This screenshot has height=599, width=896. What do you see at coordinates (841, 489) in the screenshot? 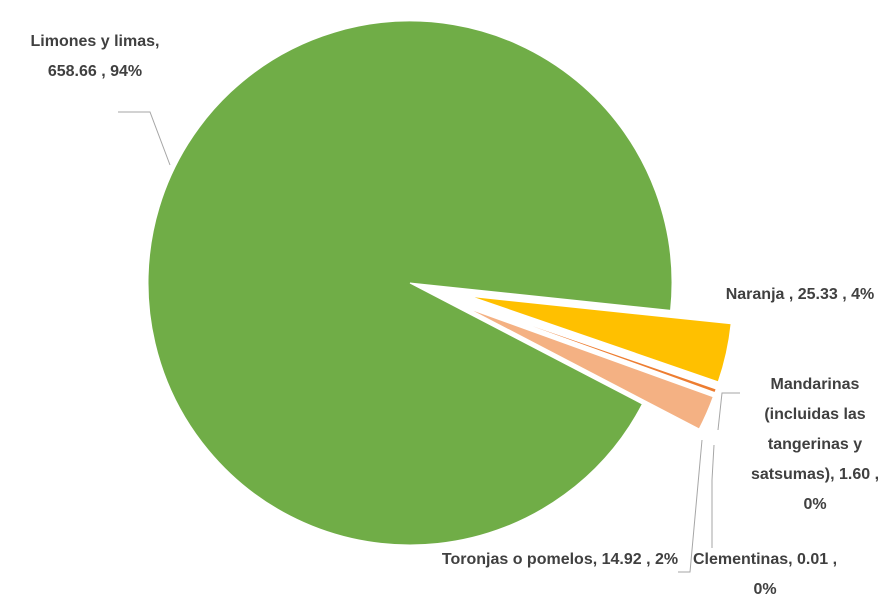
I see `slice-value: , 1.60 , 0%` at bounding box center [841, 489].